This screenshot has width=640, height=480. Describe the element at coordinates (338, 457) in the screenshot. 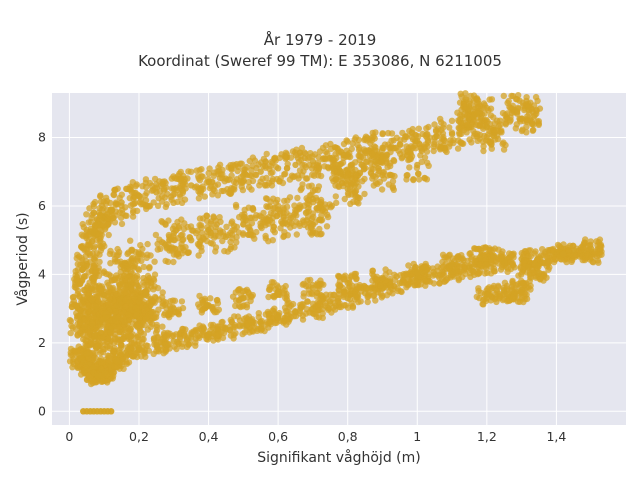

I see `x-axis-label: Signifikant våghöjd (m)` at that location.